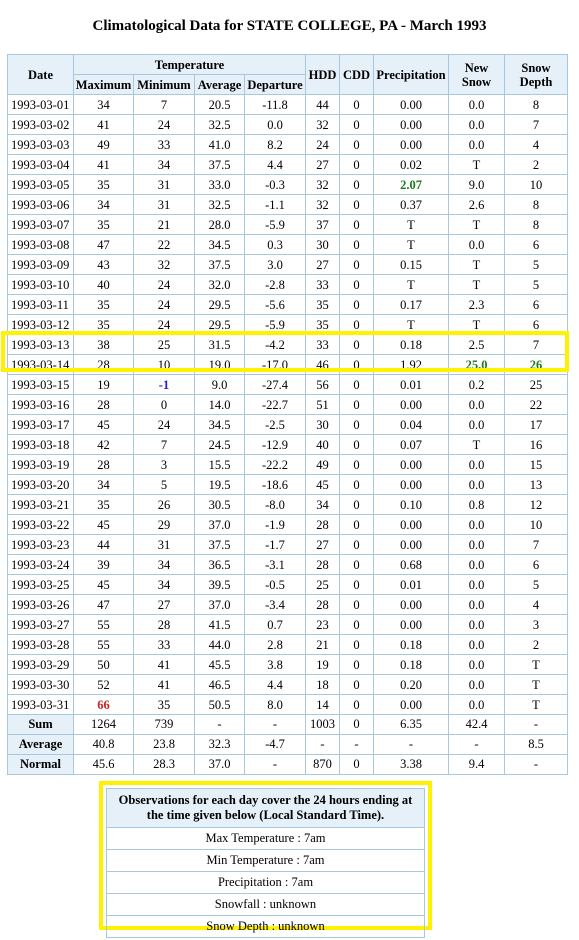 This screenshot has height=940, width=579. Describe the element at coordinates (322, 684) in the screenshot. I see `cell-hdd: 18` at that location.